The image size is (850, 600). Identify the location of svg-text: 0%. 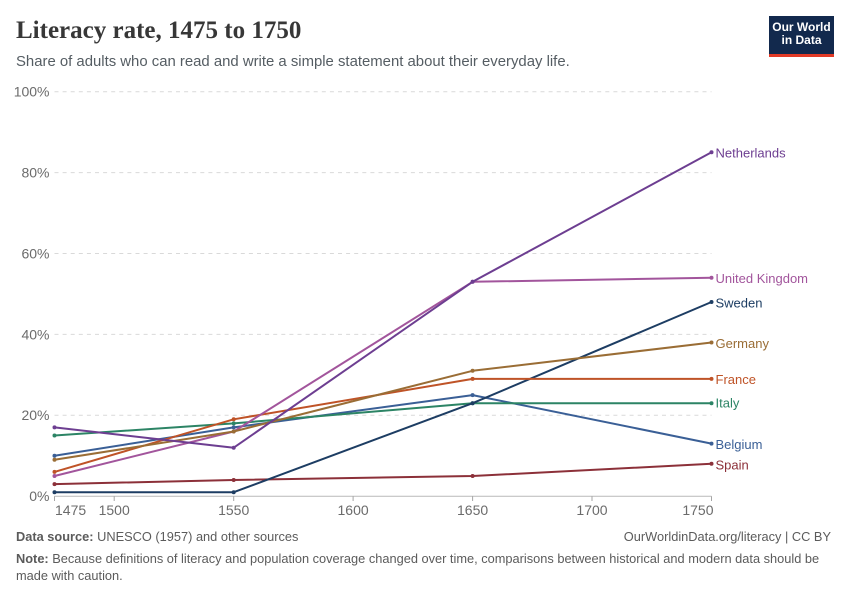
(39, 496).